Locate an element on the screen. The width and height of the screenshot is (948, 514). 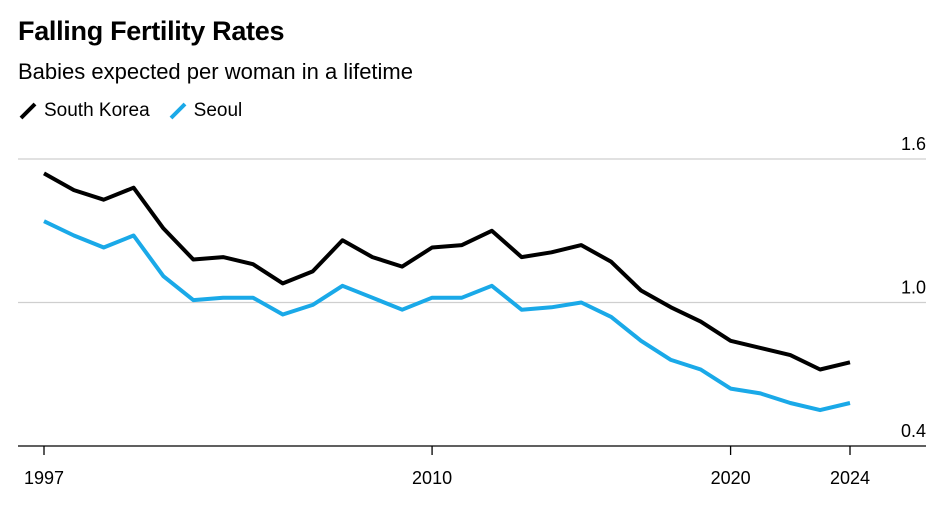
x-tick-label: 2020 is located at coordinates (731, 478).